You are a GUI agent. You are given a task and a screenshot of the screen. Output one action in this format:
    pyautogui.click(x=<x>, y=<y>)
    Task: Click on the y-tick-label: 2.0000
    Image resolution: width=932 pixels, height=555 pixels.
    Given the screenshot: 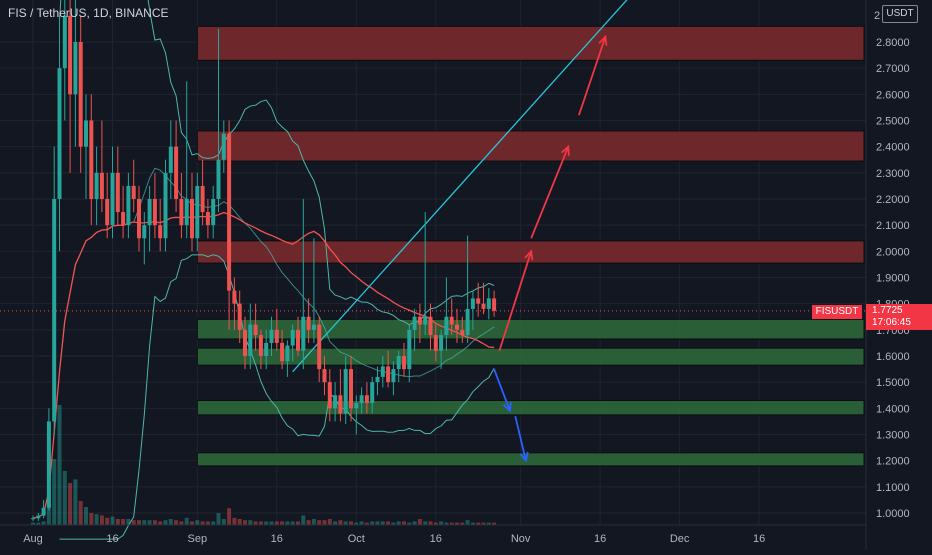 What is the action you would take?
    pyautogui.click(x=893, y=252)
    